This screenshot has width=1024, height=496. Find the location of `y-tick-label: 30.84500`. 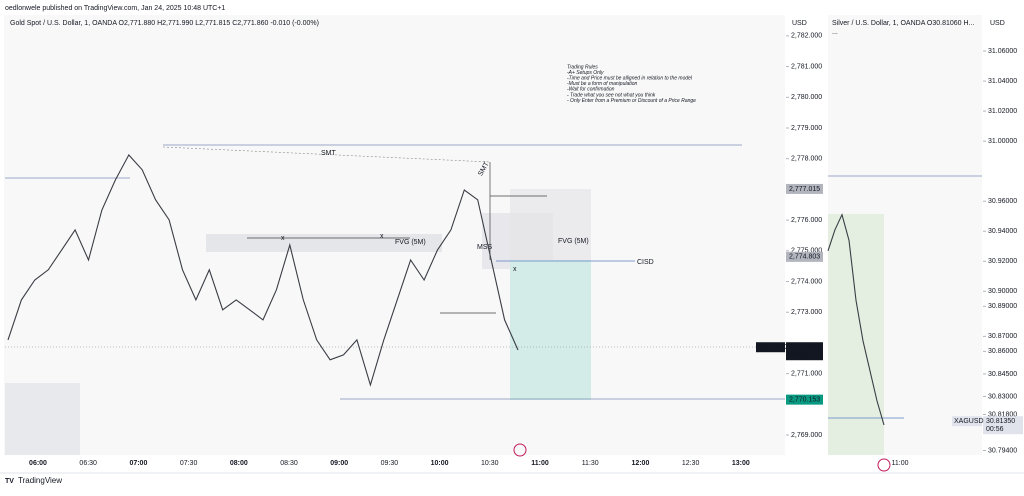

y-tick-label: 30.84500 is located at coordinates (1002, 374).